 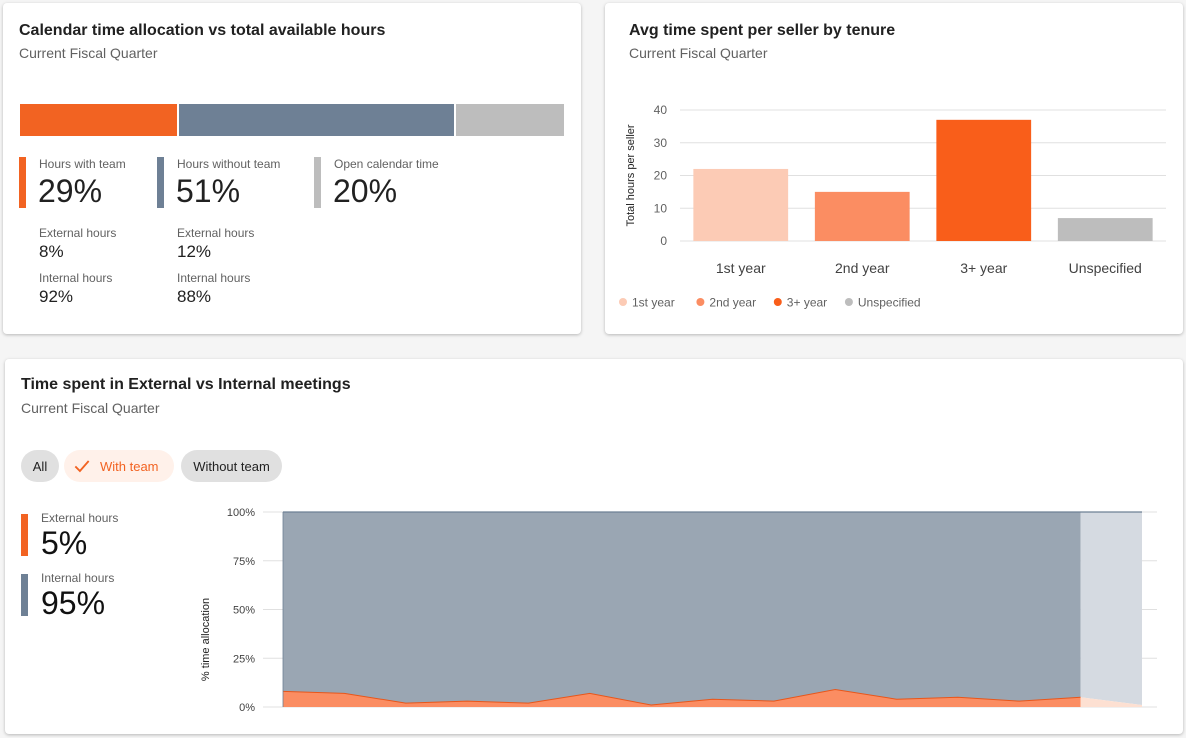 What do you see at coordinates (56, 296) in the screenshot?
I see `internal-value: 92%` at bounding box center [56, 296].